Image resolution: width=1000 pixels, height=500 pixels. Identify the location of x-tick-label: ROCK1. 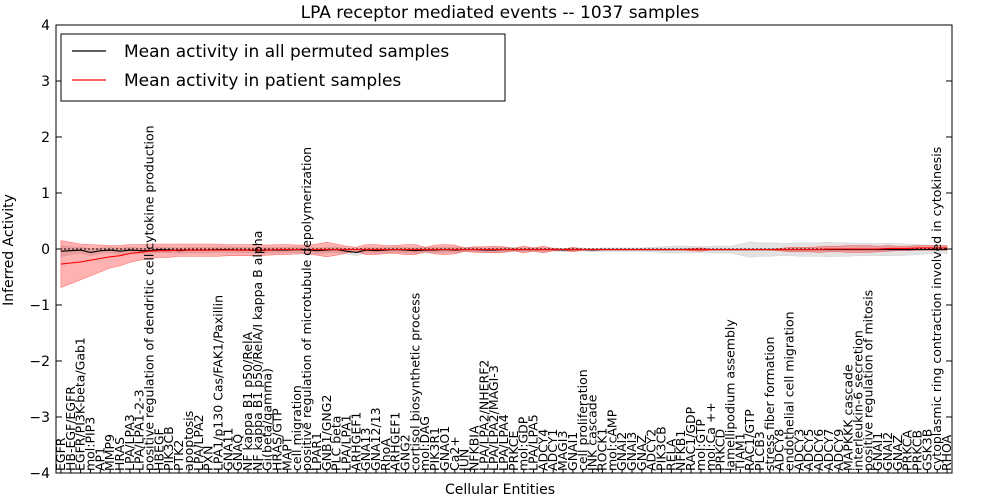
(602, 449).